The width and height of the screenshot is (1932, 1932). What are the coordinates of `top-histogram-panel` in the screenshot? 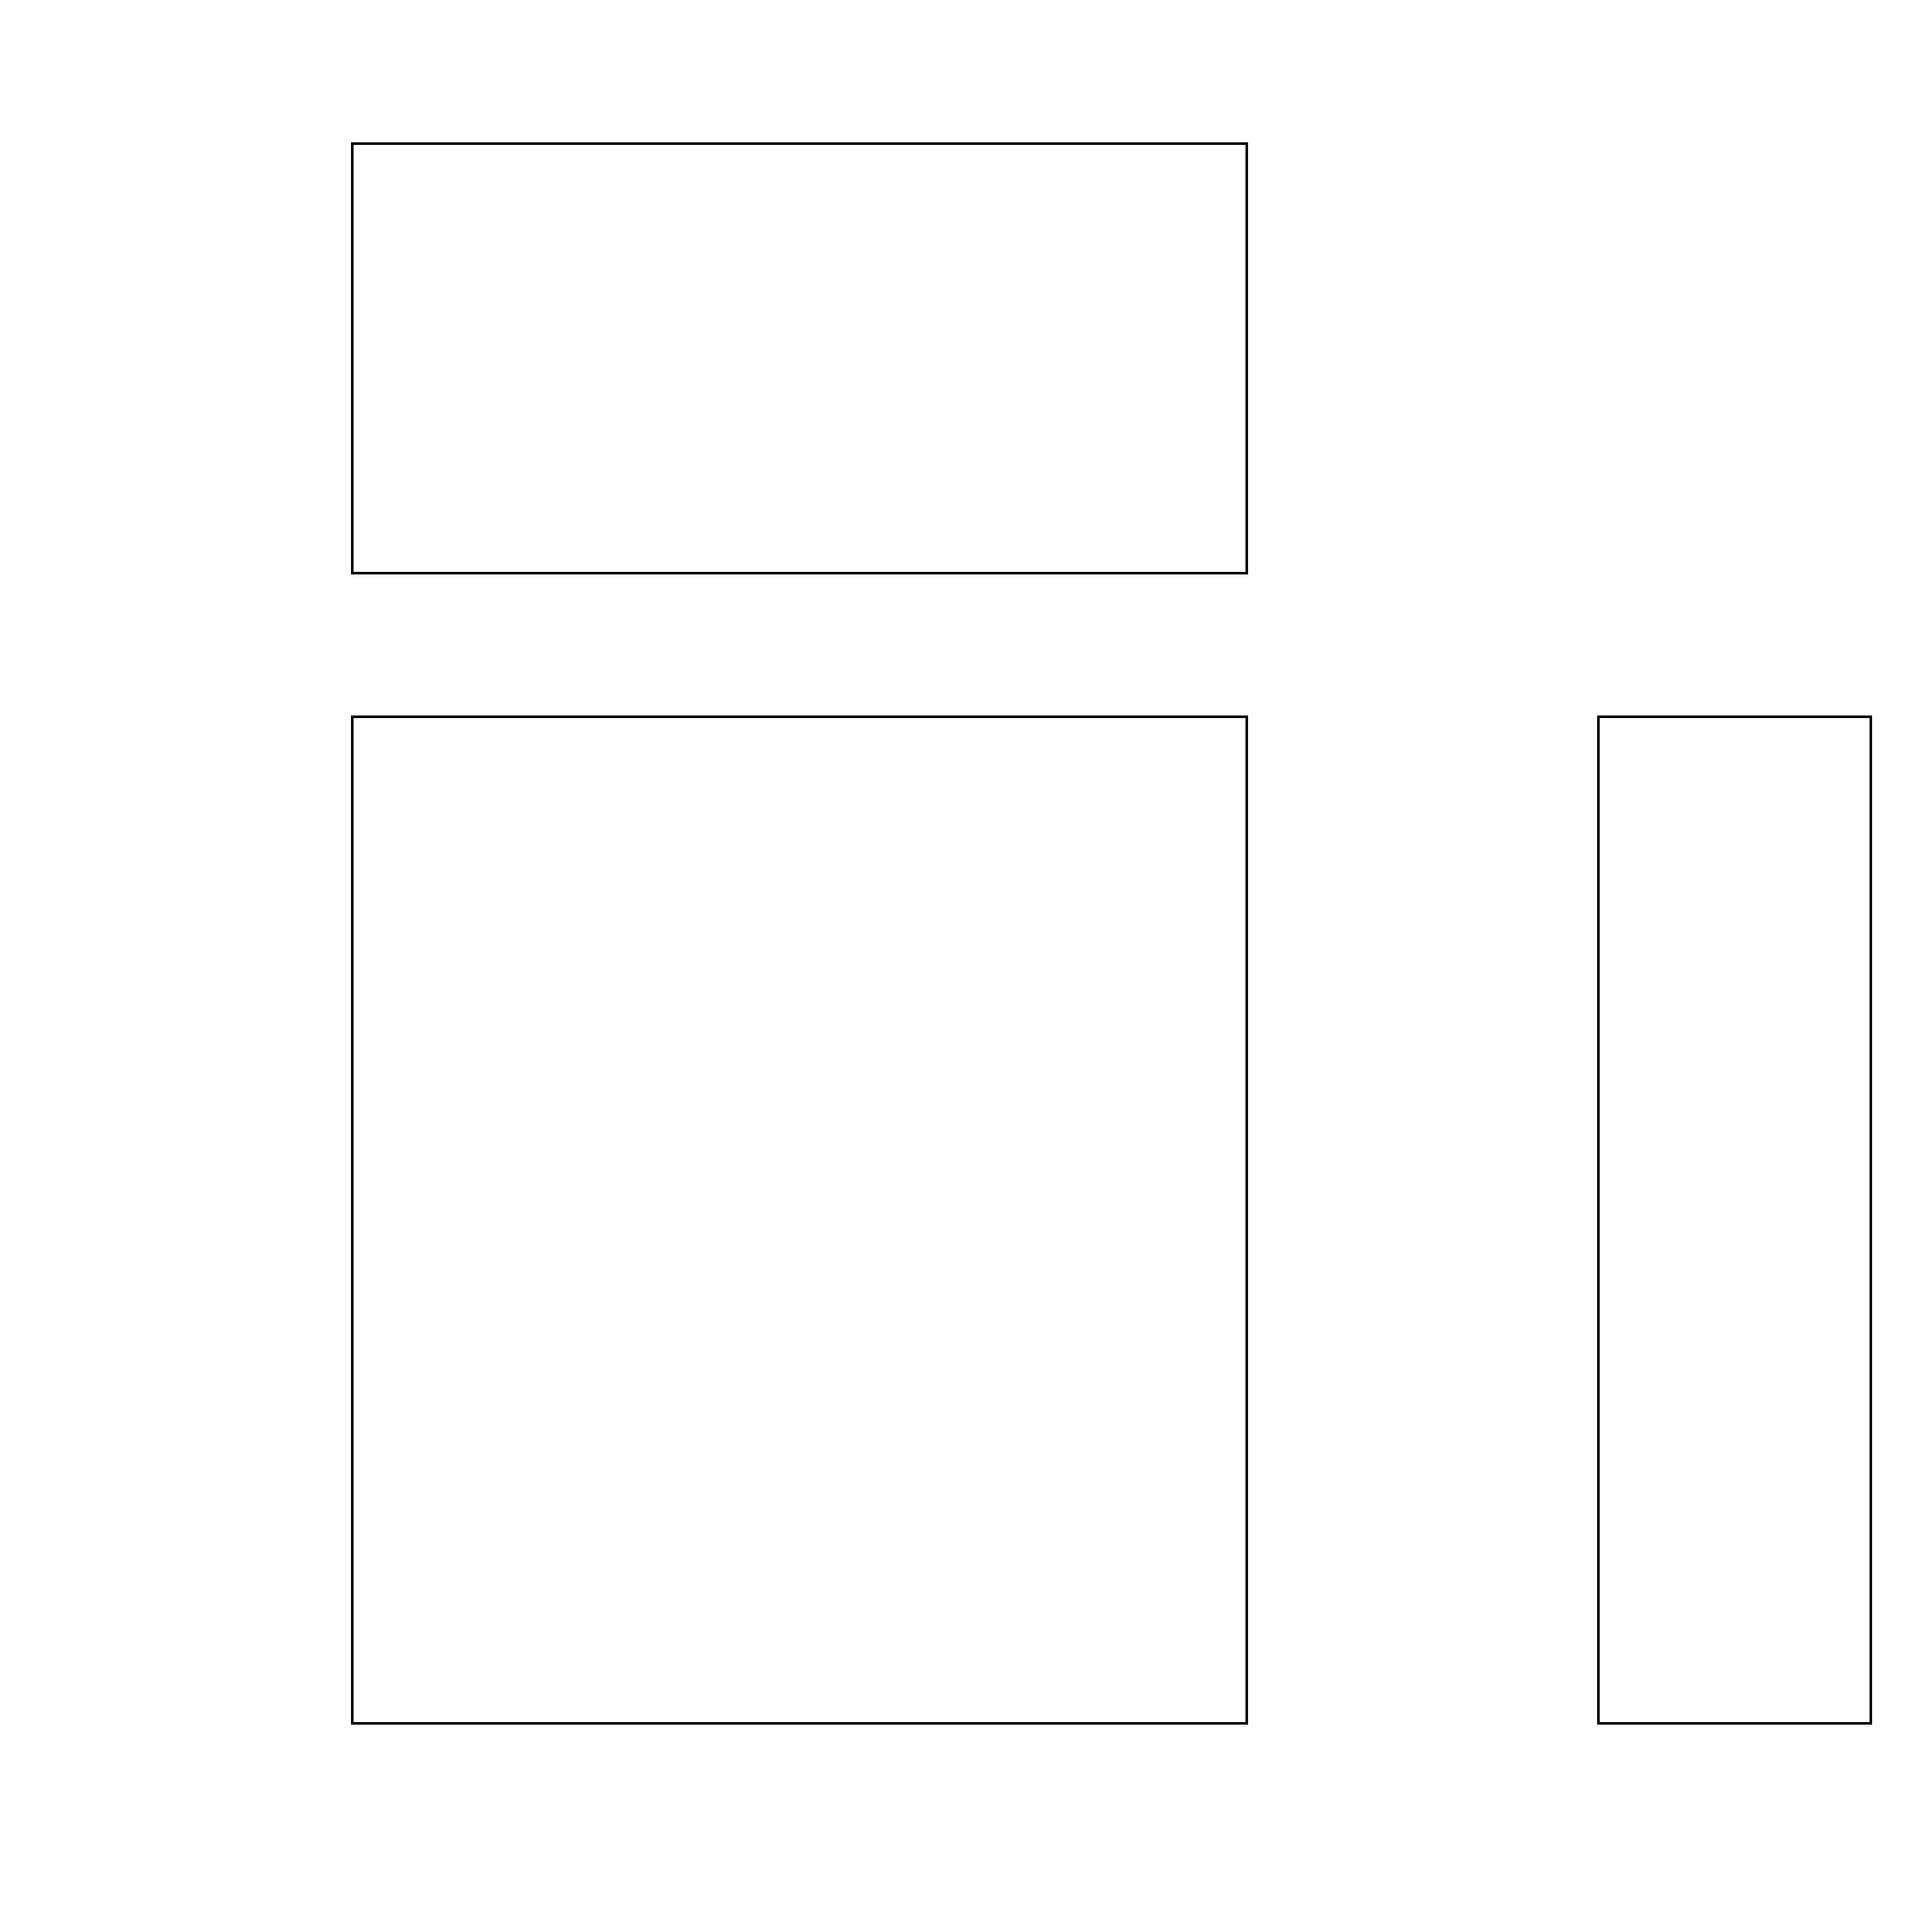 It's located at (799, 358).